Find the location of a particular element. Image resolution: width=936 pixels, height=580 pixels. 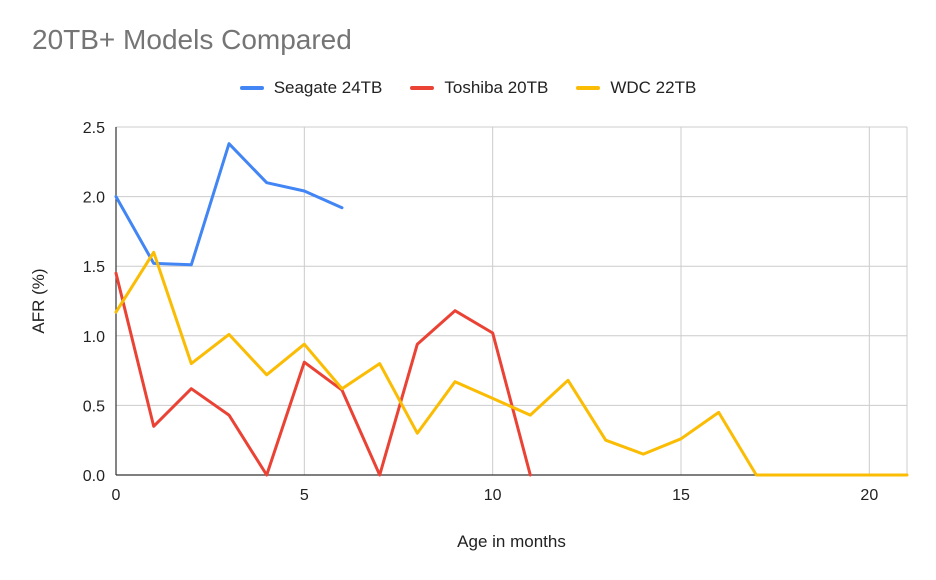

legend-swatch-wdc-22tb is located at coordinates (588, 88).